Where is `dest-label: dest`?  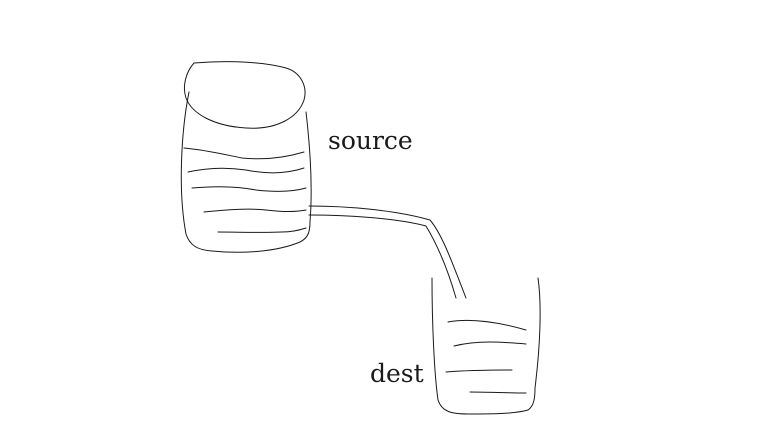 dest-label: dest is located at coordinates (397, 373).